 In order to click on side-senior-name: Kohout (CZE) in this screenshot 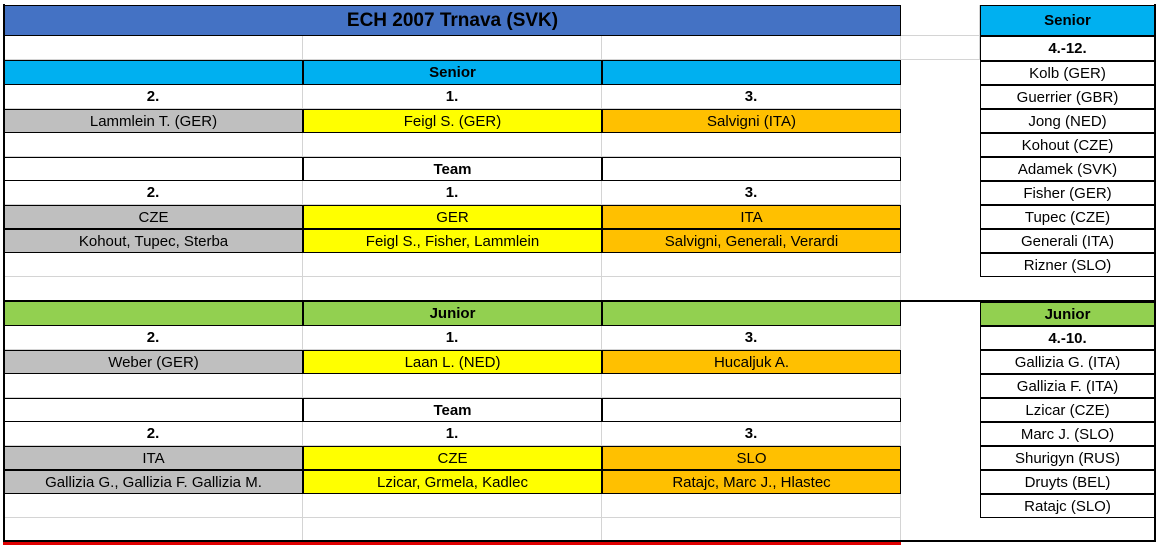, I will do `click(1067, 145)`.